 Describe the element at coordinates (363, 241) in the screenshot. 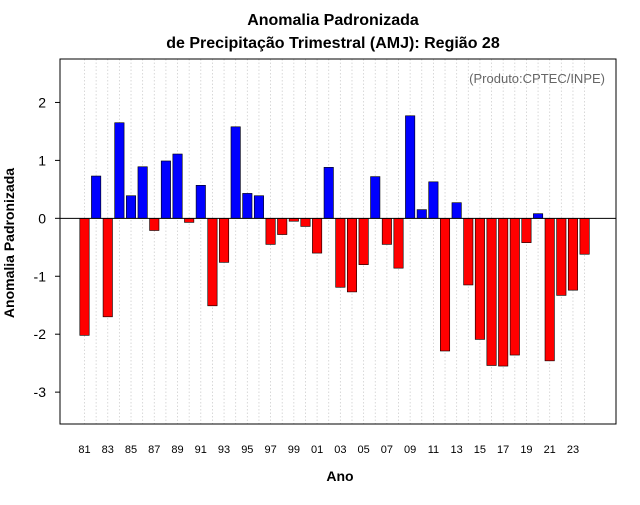

I see `bar-2005` at that location.